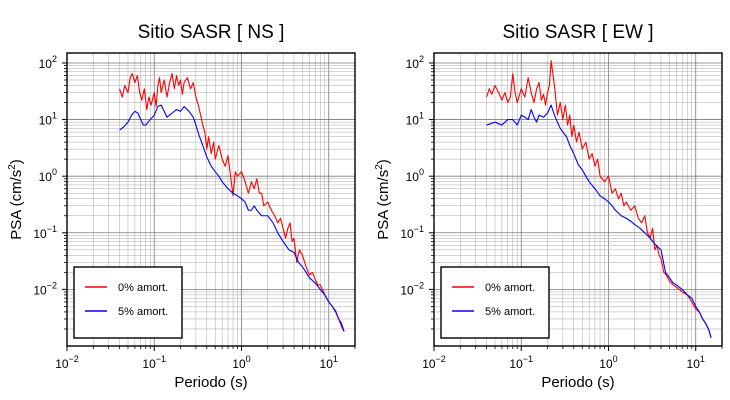  Describe the element at coordinates (211, 32) in the screenshot. I see `chart-title: Sitio SASR [ NS ]` at that location.